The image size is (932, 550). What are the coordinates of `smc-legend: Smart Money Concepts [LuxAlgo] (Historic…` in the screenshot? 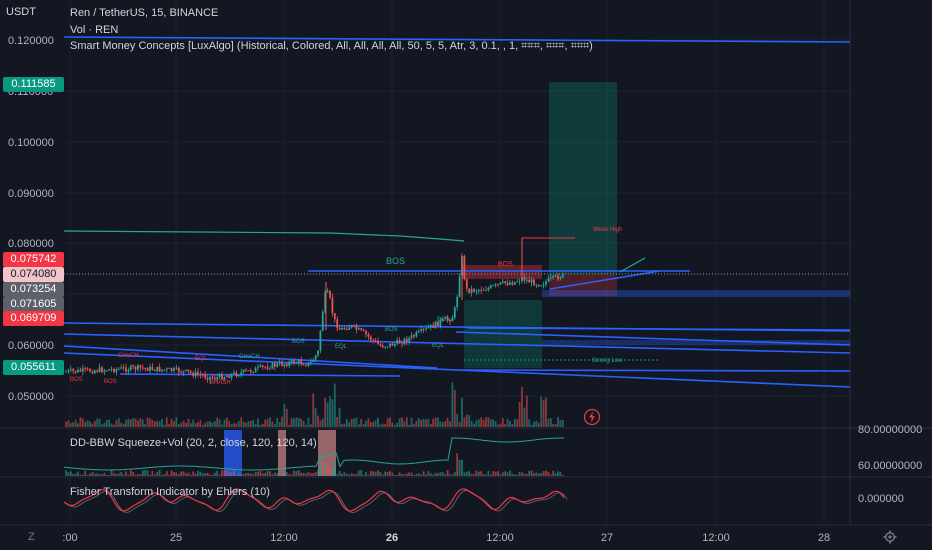 It's located at (331, 46).